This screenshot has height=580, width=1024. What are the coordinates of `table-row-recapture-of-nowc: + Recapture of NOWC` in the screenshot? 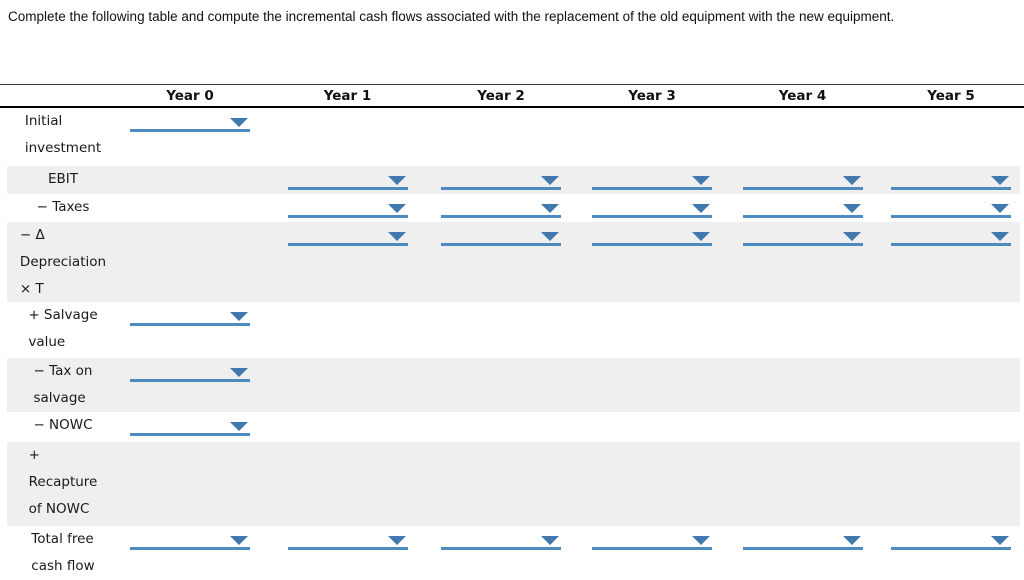 It's located at (512, 484).